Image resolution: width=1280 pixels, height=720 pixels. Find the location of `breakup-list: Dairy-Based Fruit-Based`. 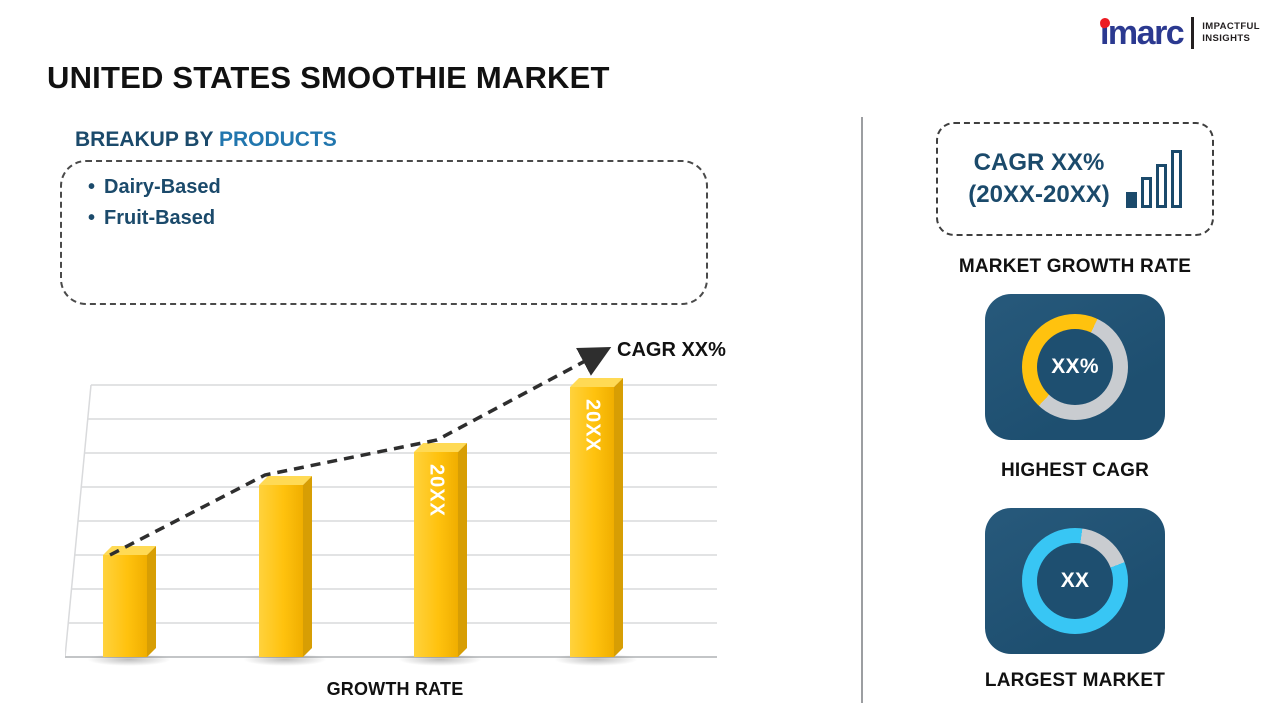

breakup-list: Dairy-Based Fruit-Based is located at coordinates (384, 203).